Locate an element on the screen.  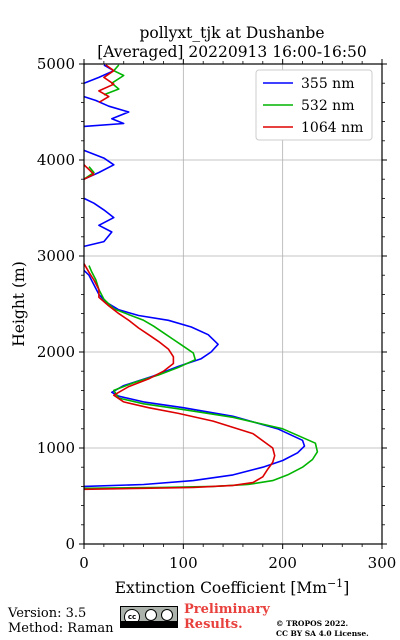
copyright-notice: © TROPOS 2022. CC BY SA 4.0 License. is located at coordinates (322, 629).